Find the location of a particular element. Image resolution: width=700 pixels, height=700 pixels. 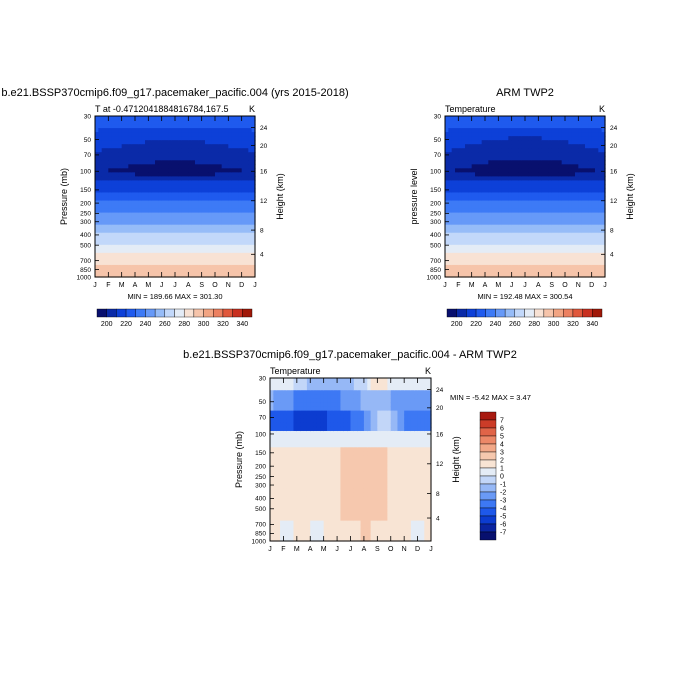

colorbar-swatch is located at coordinates (451, 313).